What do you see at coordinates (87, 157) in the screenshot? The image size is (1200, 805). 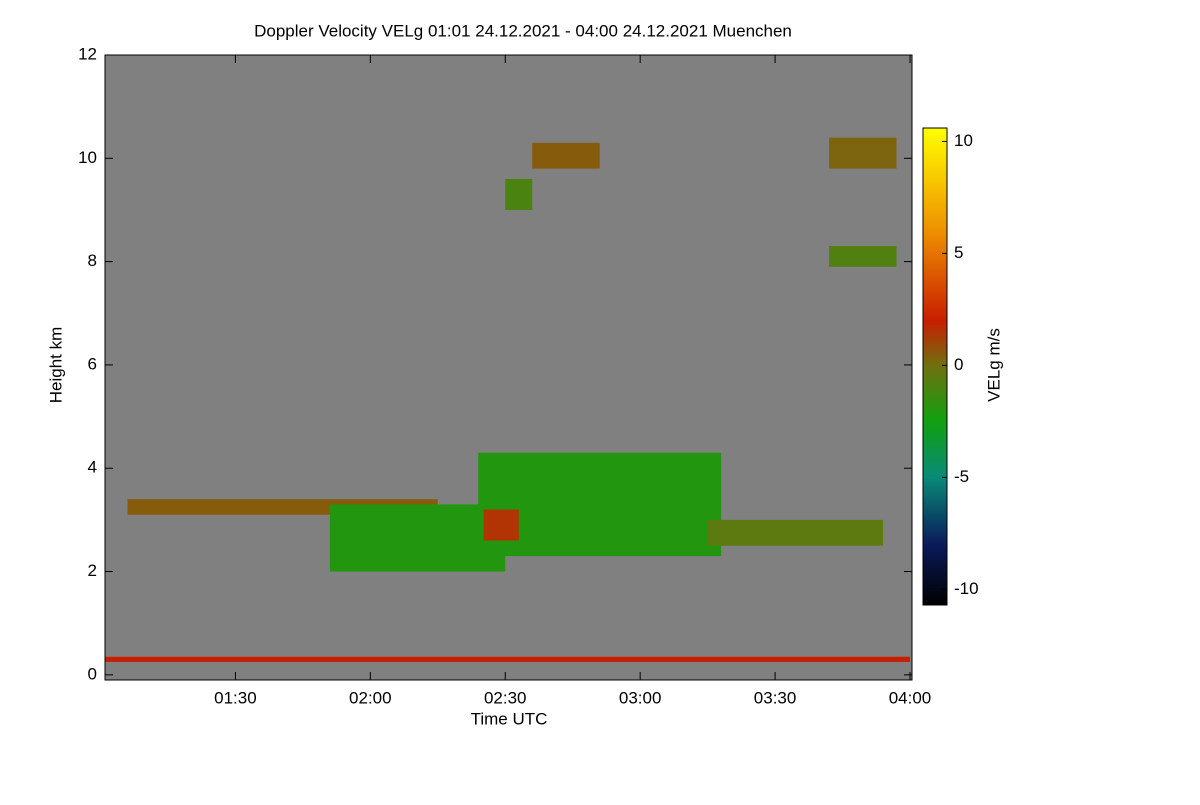 I see `y-tick-label: 10` at bounding box center [87, 157].